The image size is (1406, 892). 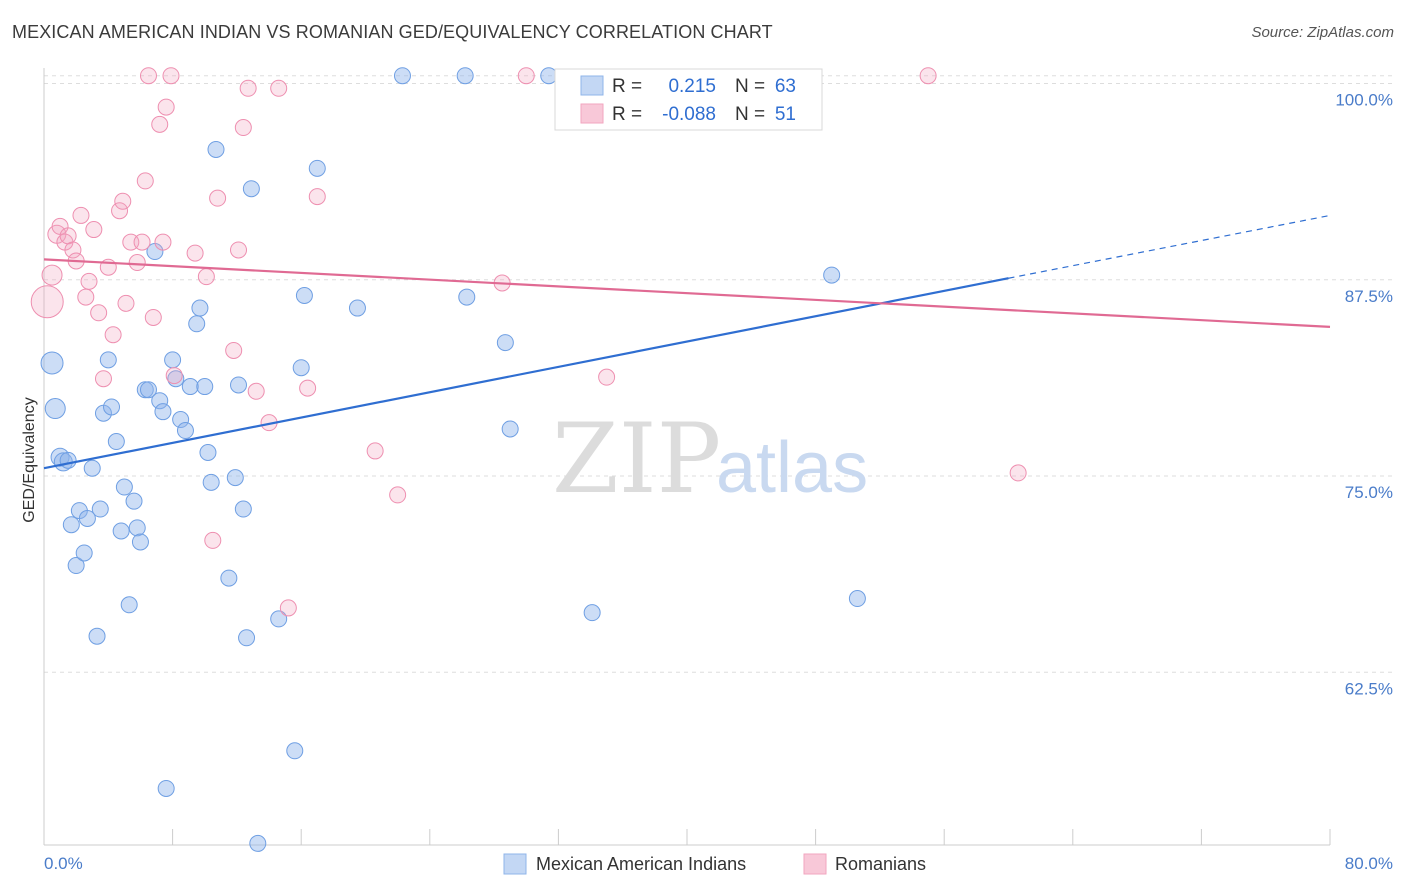 I want to click on y-tick-label: 75.0%, so click(x=1369, y=492).